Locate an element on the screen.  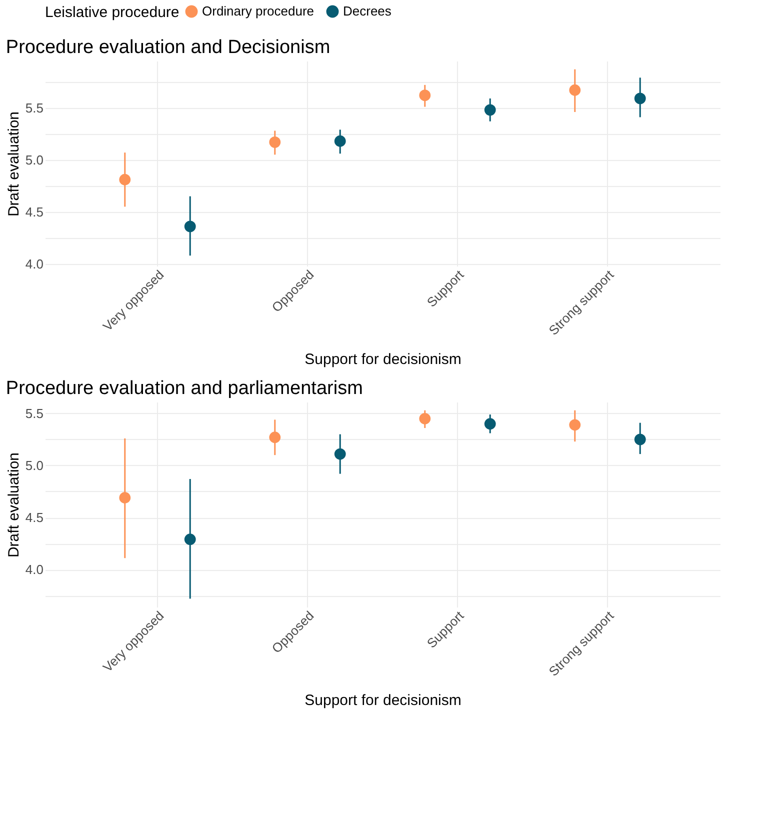
chart-title: Procedure evaluation and parliamentarism is located at coordinates (184, 388).